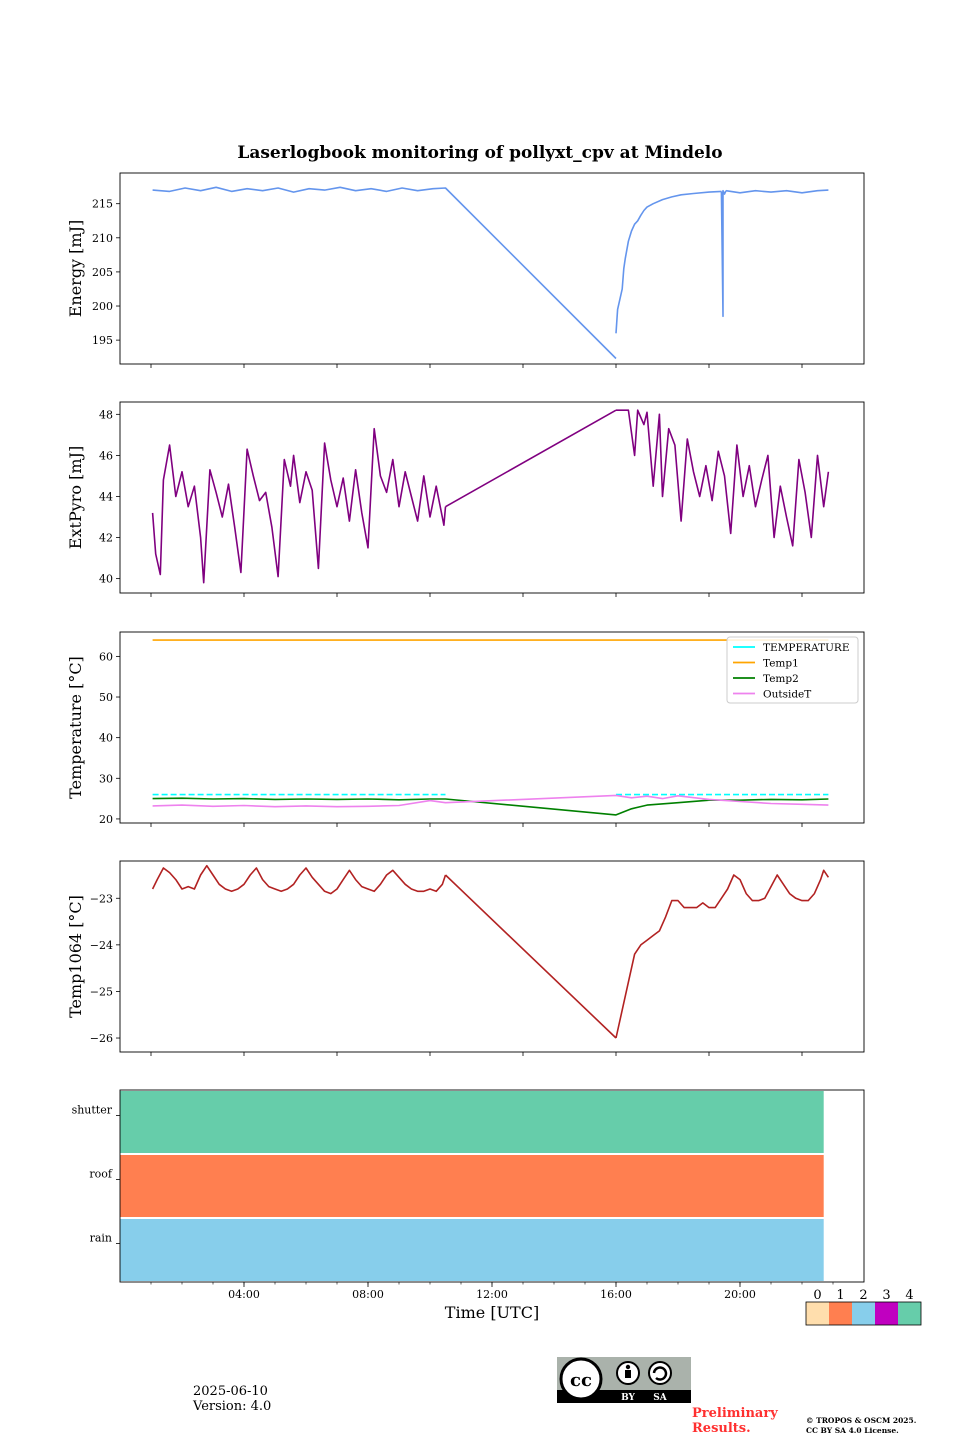 Image resolution: width=960 pixels, height=1440 pixels. I want to click on y-axis-label: Temp1064 [°C], so click(75, 956).